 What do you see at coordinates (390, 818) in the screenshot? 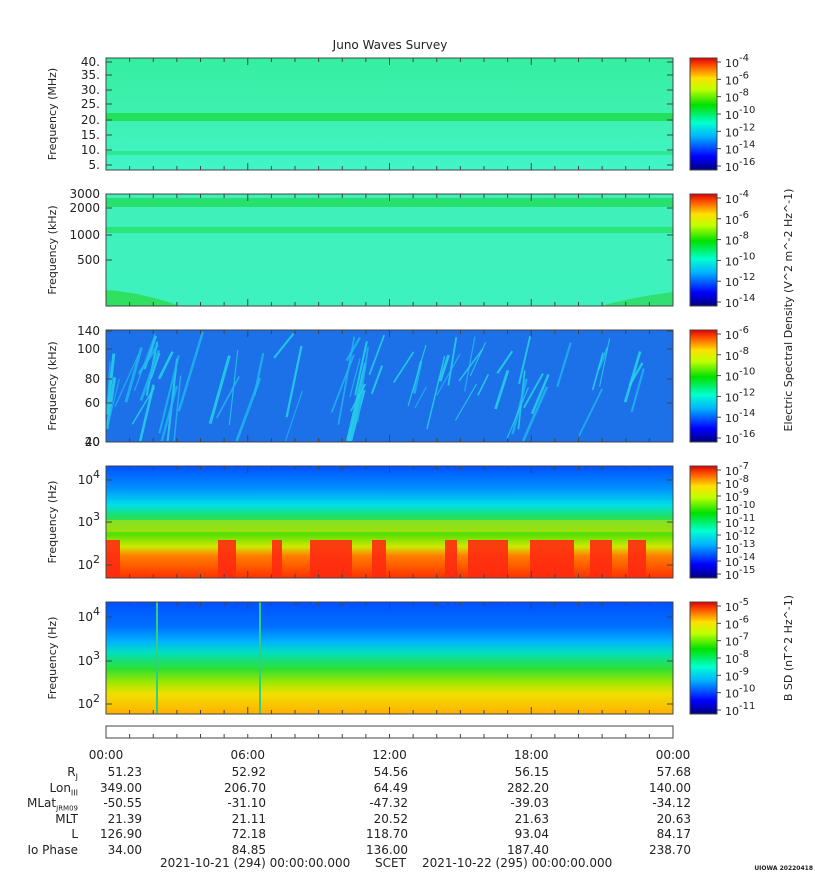
I see `ephemeris-value: 20.52` at bounding box center [390, 818].